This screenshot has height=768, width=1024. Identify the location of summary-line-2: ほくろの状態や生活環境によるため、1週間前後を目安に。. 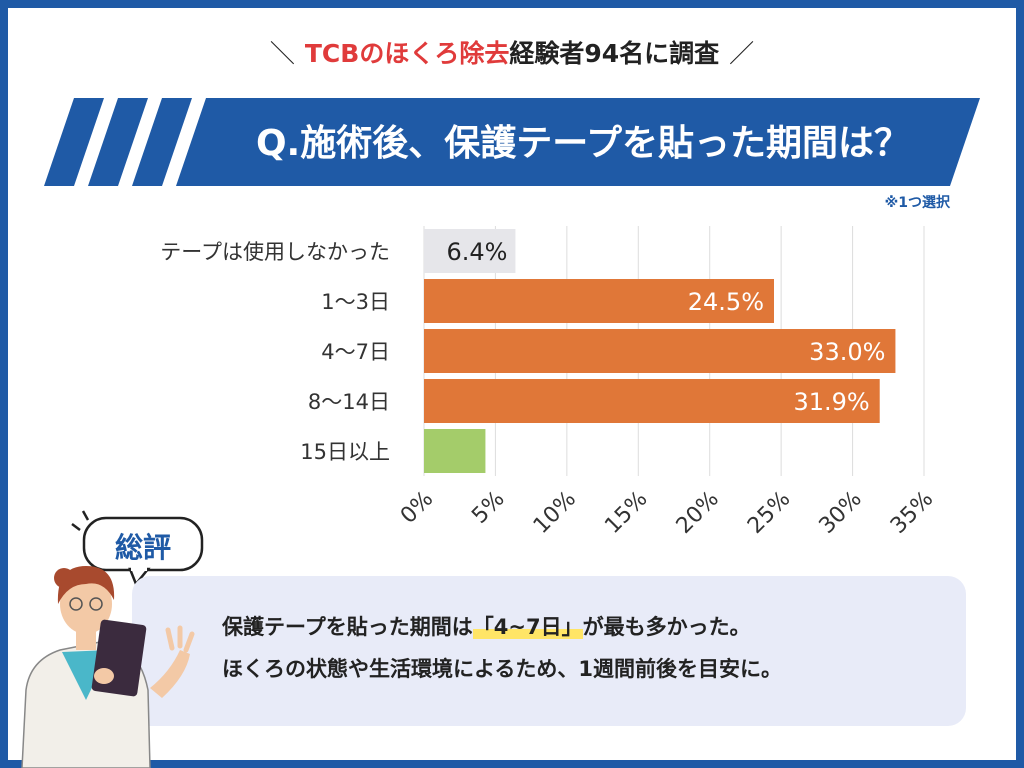
(502, 668).